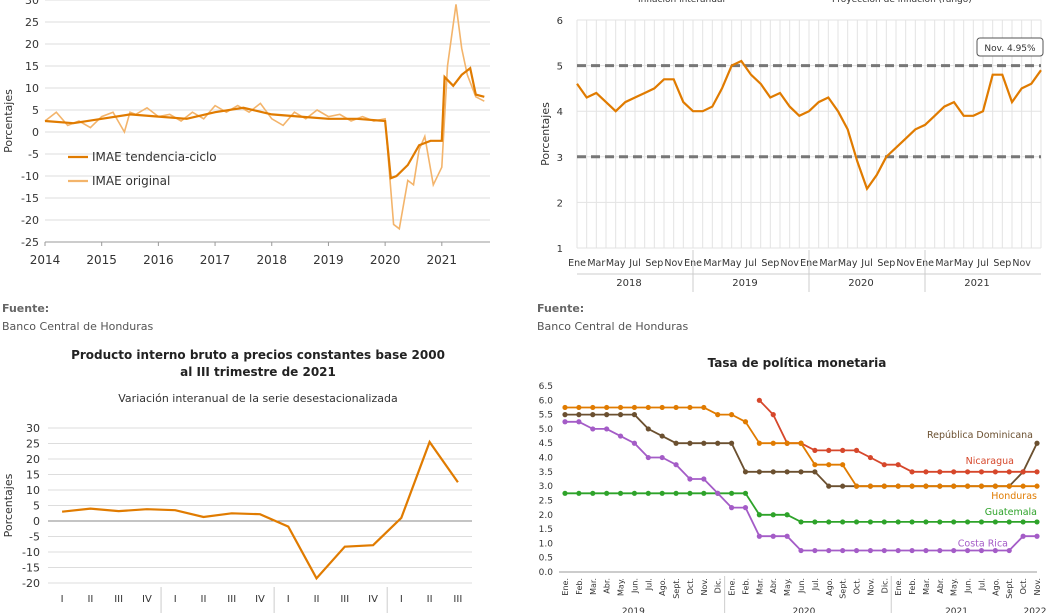  Describe the element at coordinates (704, 587) in the screenshot. I see `x-tick-label: Nov.` at that location.